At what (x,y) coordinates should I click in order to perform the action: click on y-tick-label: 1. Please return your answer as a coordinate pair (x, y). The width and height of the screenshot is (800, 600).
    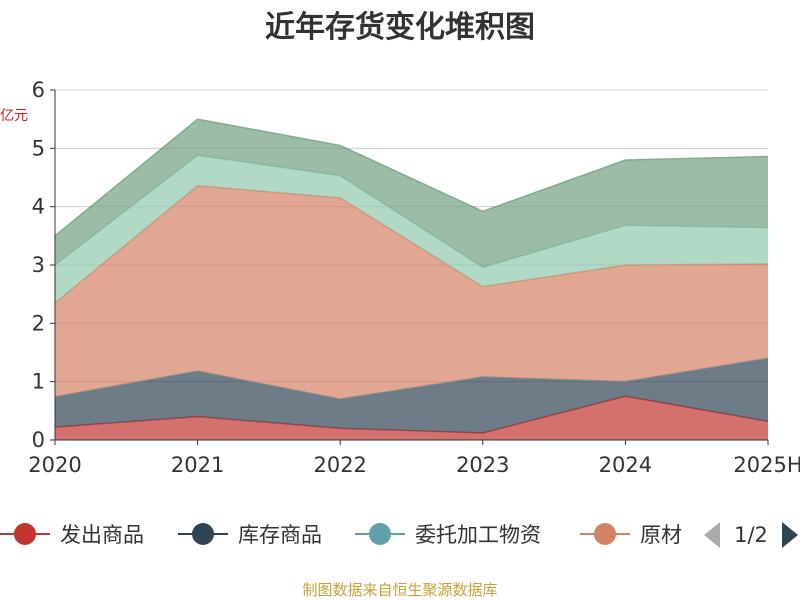
    Looking at the image, I should click on (38, 382).